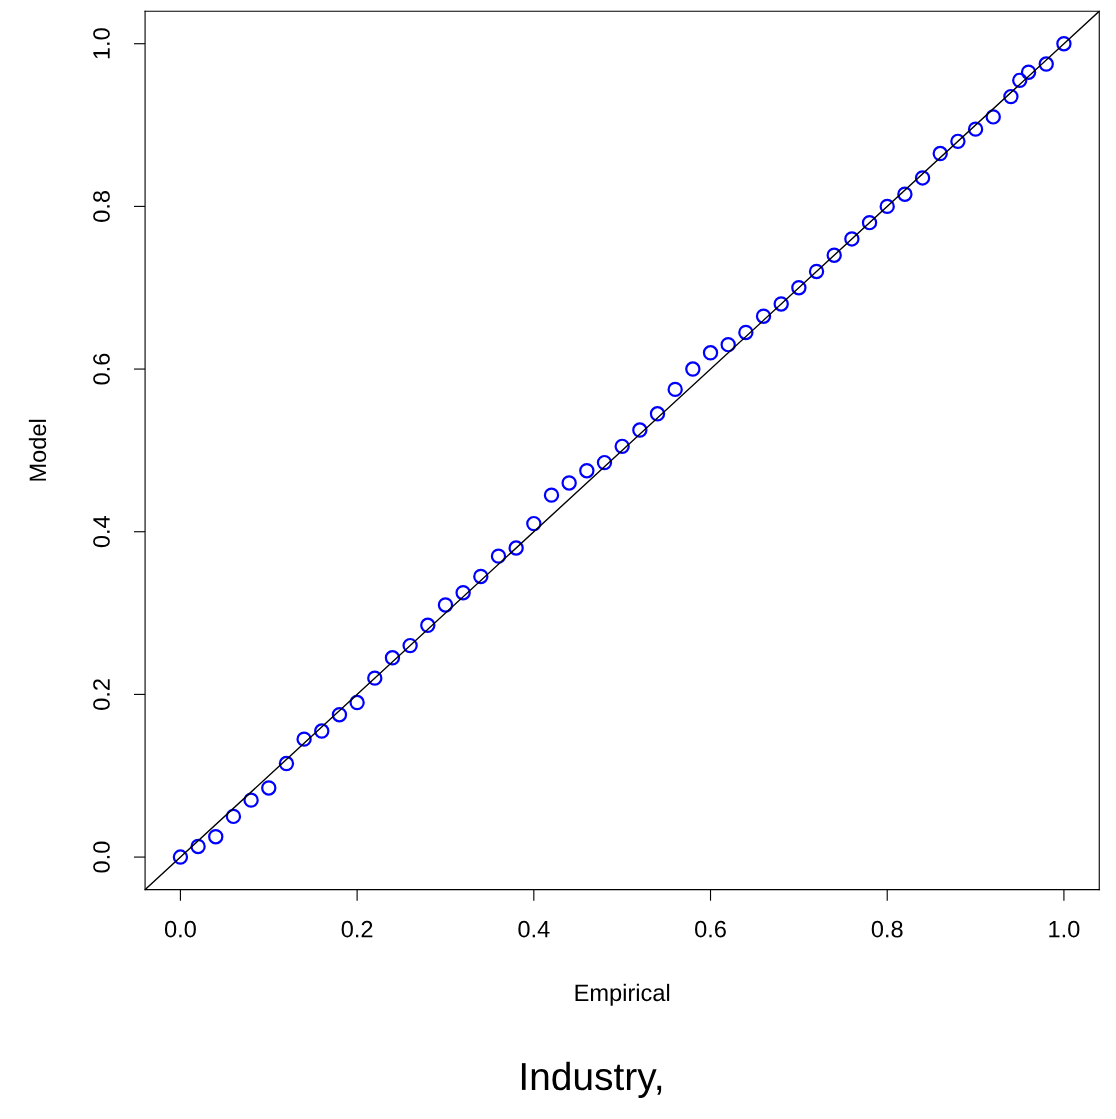 The width and height of the screenshot is (1116, 1119). What do you see at coordinates (101, 694) in the screenshot?
I see `y-tick-label: 0.2` at bounding box center [101, 694].